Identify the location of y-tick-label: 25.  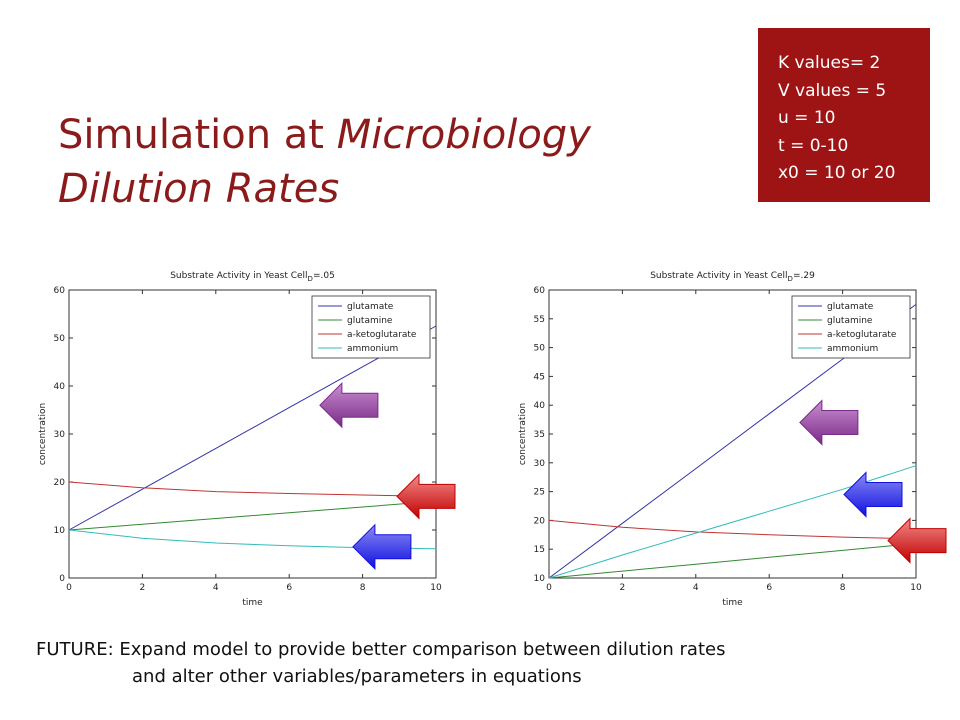
(539, 493).